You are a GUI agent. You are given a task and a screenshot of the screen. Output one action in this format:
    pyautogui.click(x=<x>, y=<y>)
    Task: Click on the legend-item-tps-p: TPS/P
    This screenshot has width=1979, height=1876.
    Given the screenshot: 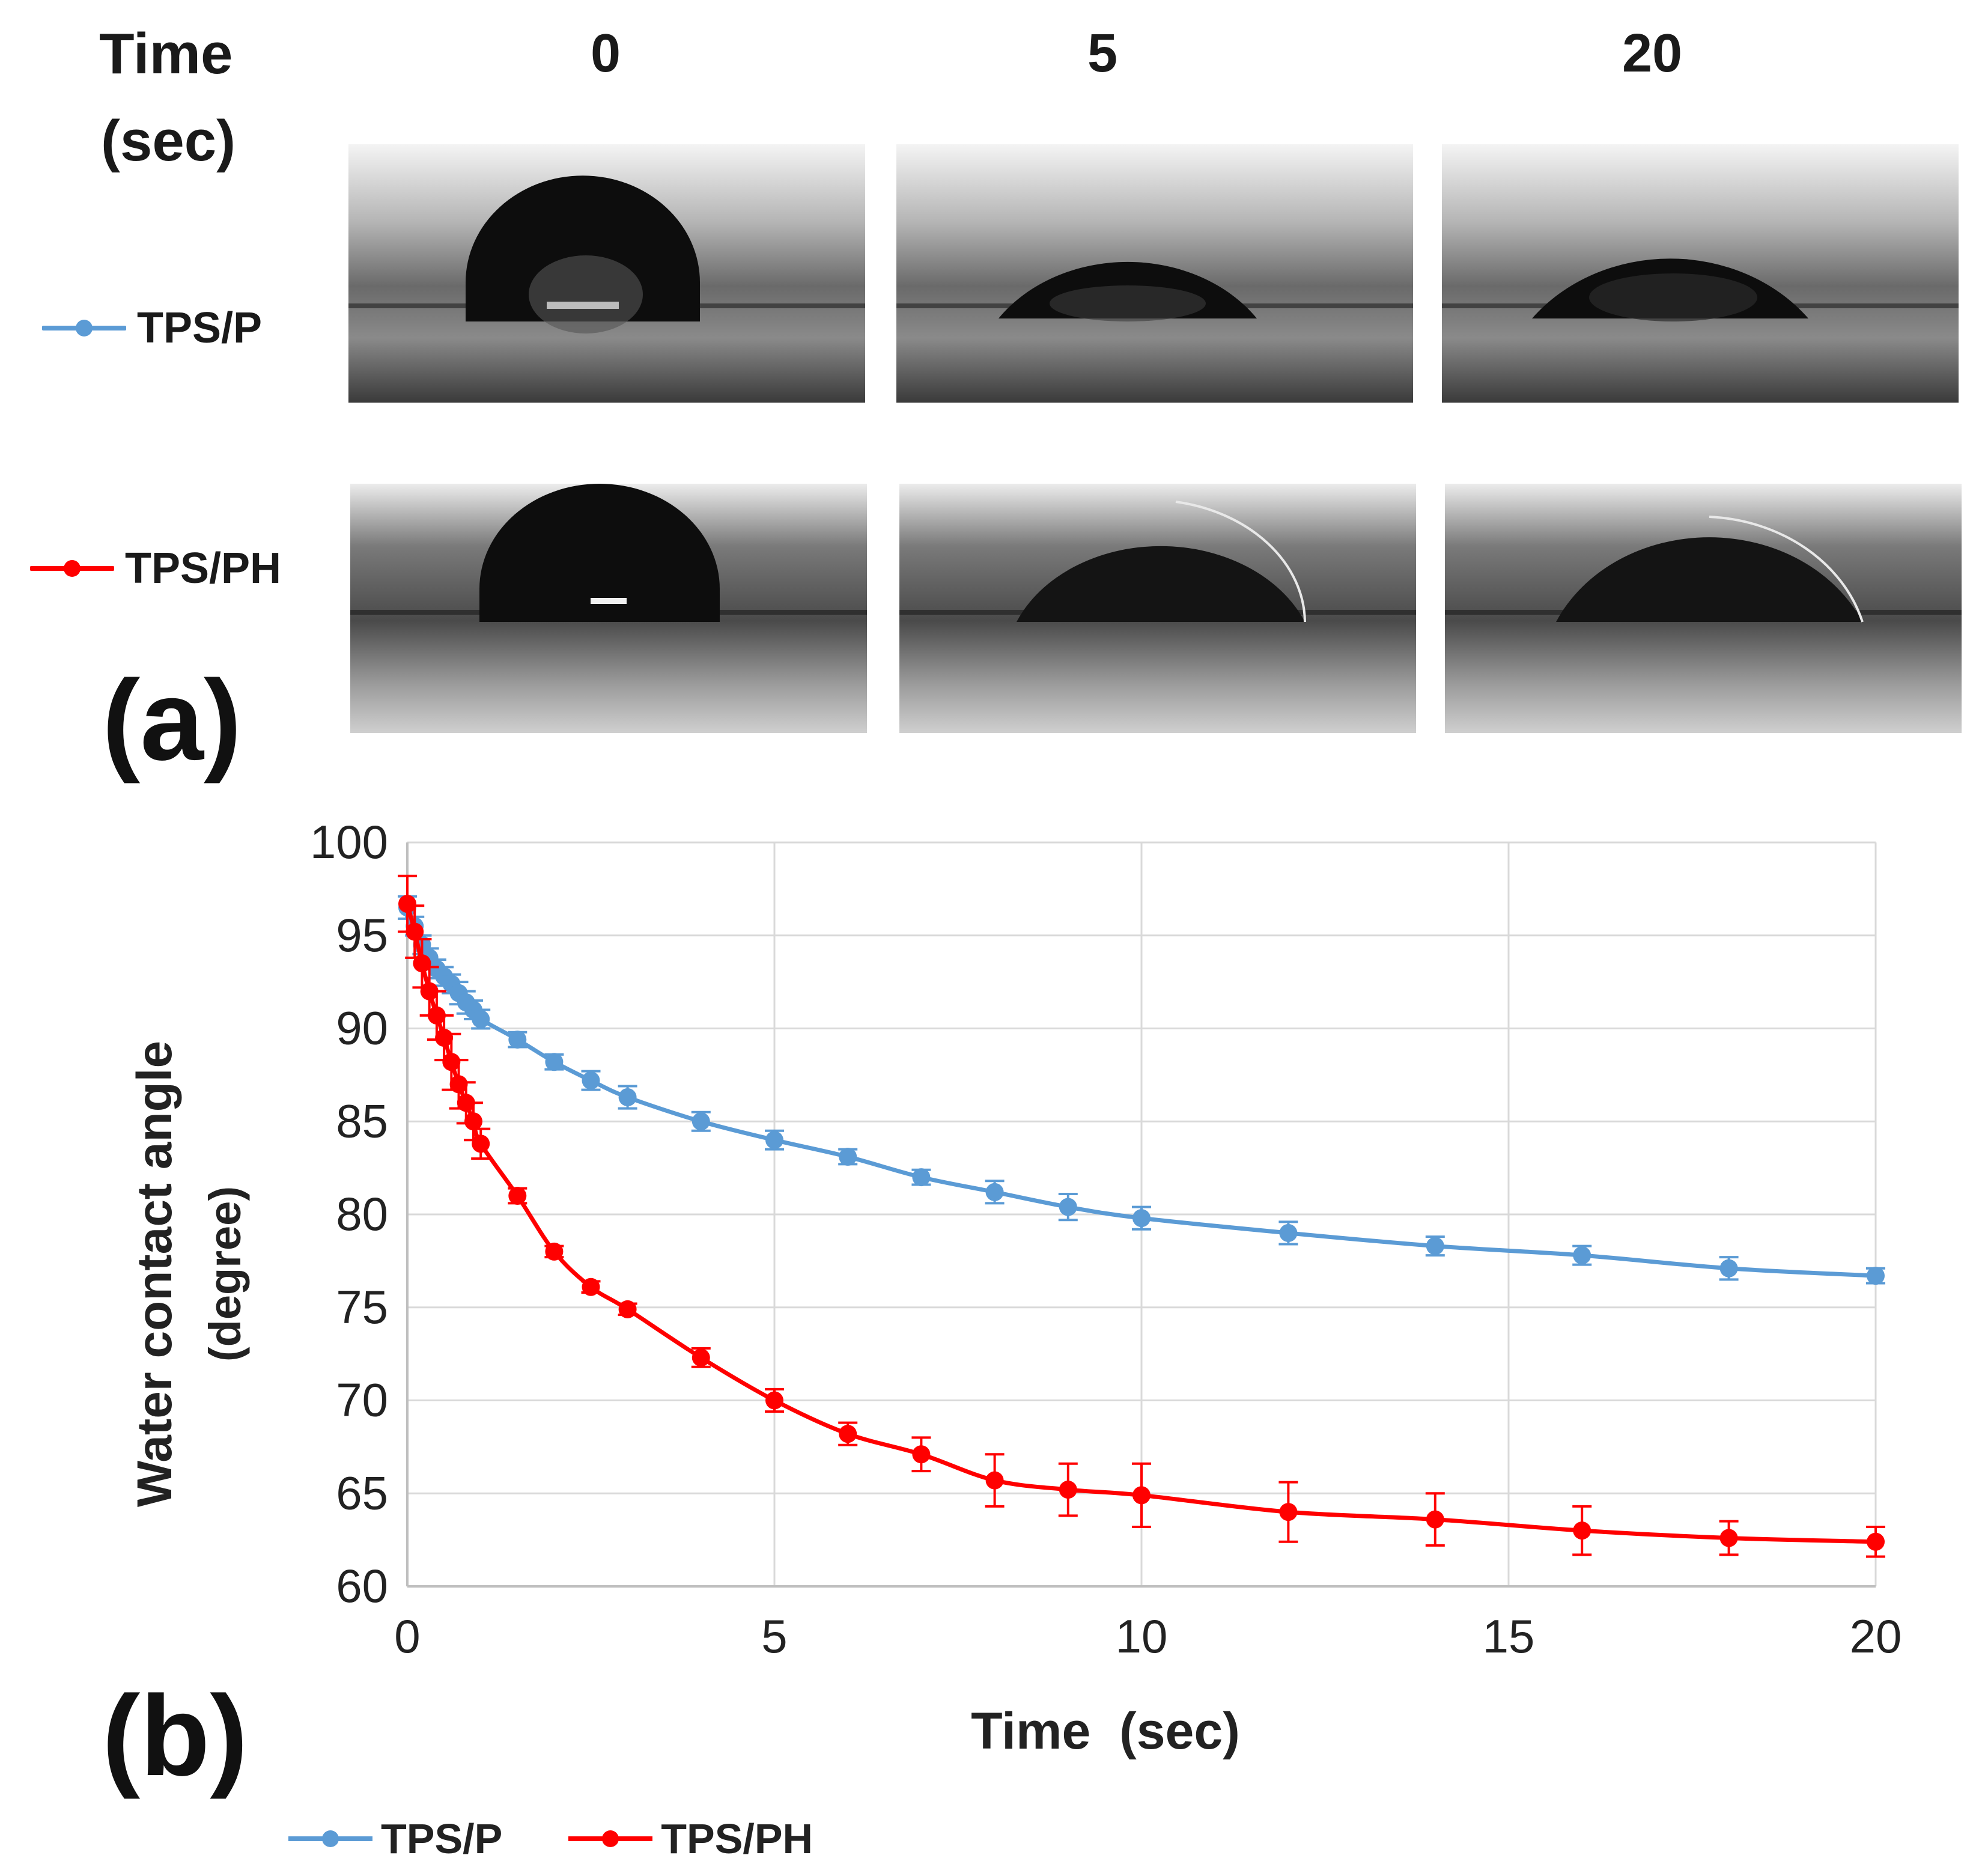 What is the action you would take?
    pyautogui.click(x=395, y=1839)
    